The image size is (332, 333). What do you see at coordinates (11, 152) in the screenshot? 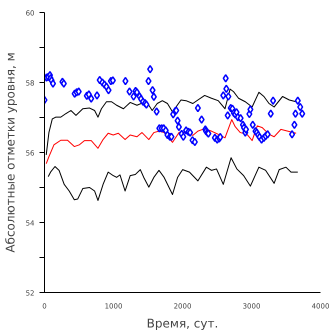
I see `y-axis-title: Абсолютные отметки уровня, м` at bounding box center [11, 152].